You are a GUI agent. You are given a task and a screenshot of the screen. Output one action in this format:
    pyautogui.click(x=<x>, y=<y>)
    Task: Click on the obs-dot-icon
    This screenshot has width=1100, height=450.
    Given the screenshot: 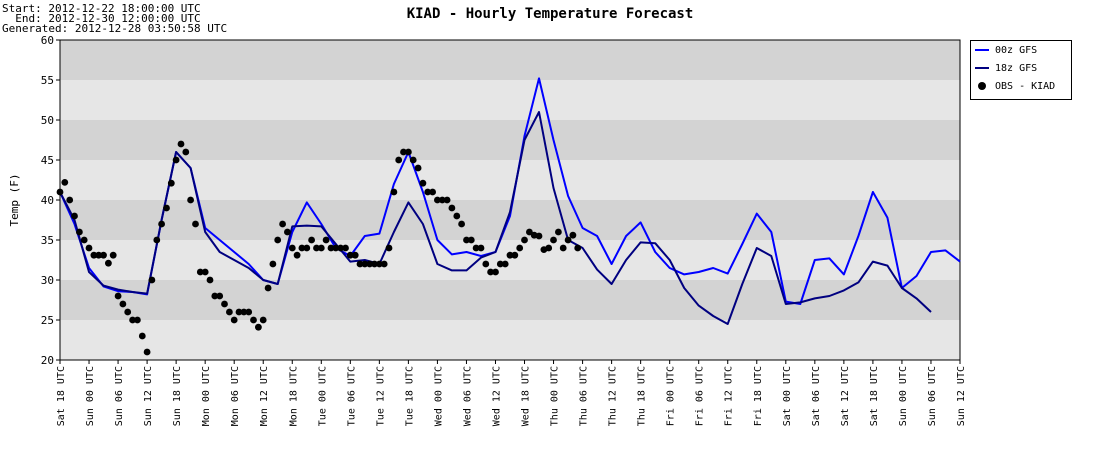 What is the action you would take?
    pyautogui.click(x=982, y=86)
    